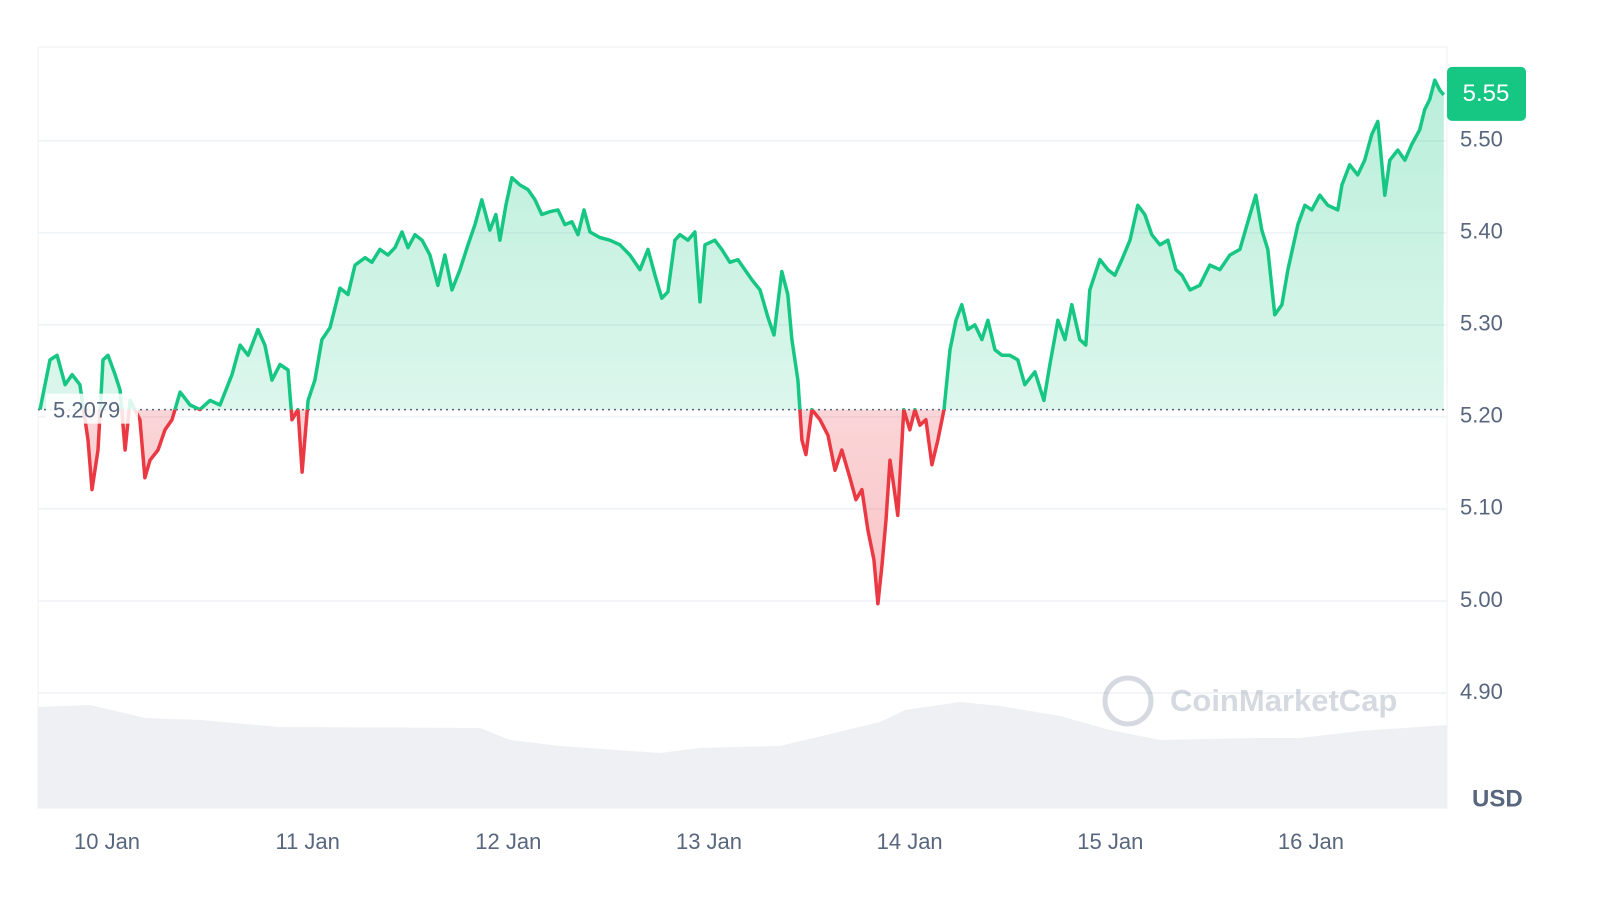 The image size is (1600, 900). Describe the element at coordinates (1481, 599) in the screenshot. I see `y-tick-label: 5.00` at that location.